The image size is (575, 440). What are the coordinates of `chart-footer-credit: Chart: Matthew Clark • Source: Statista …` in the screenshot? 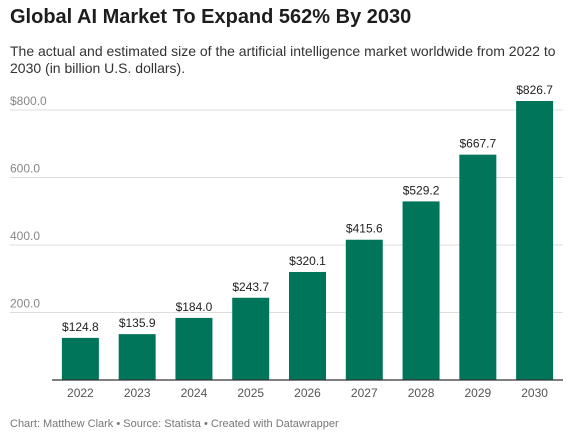 It's located at (174, 424).